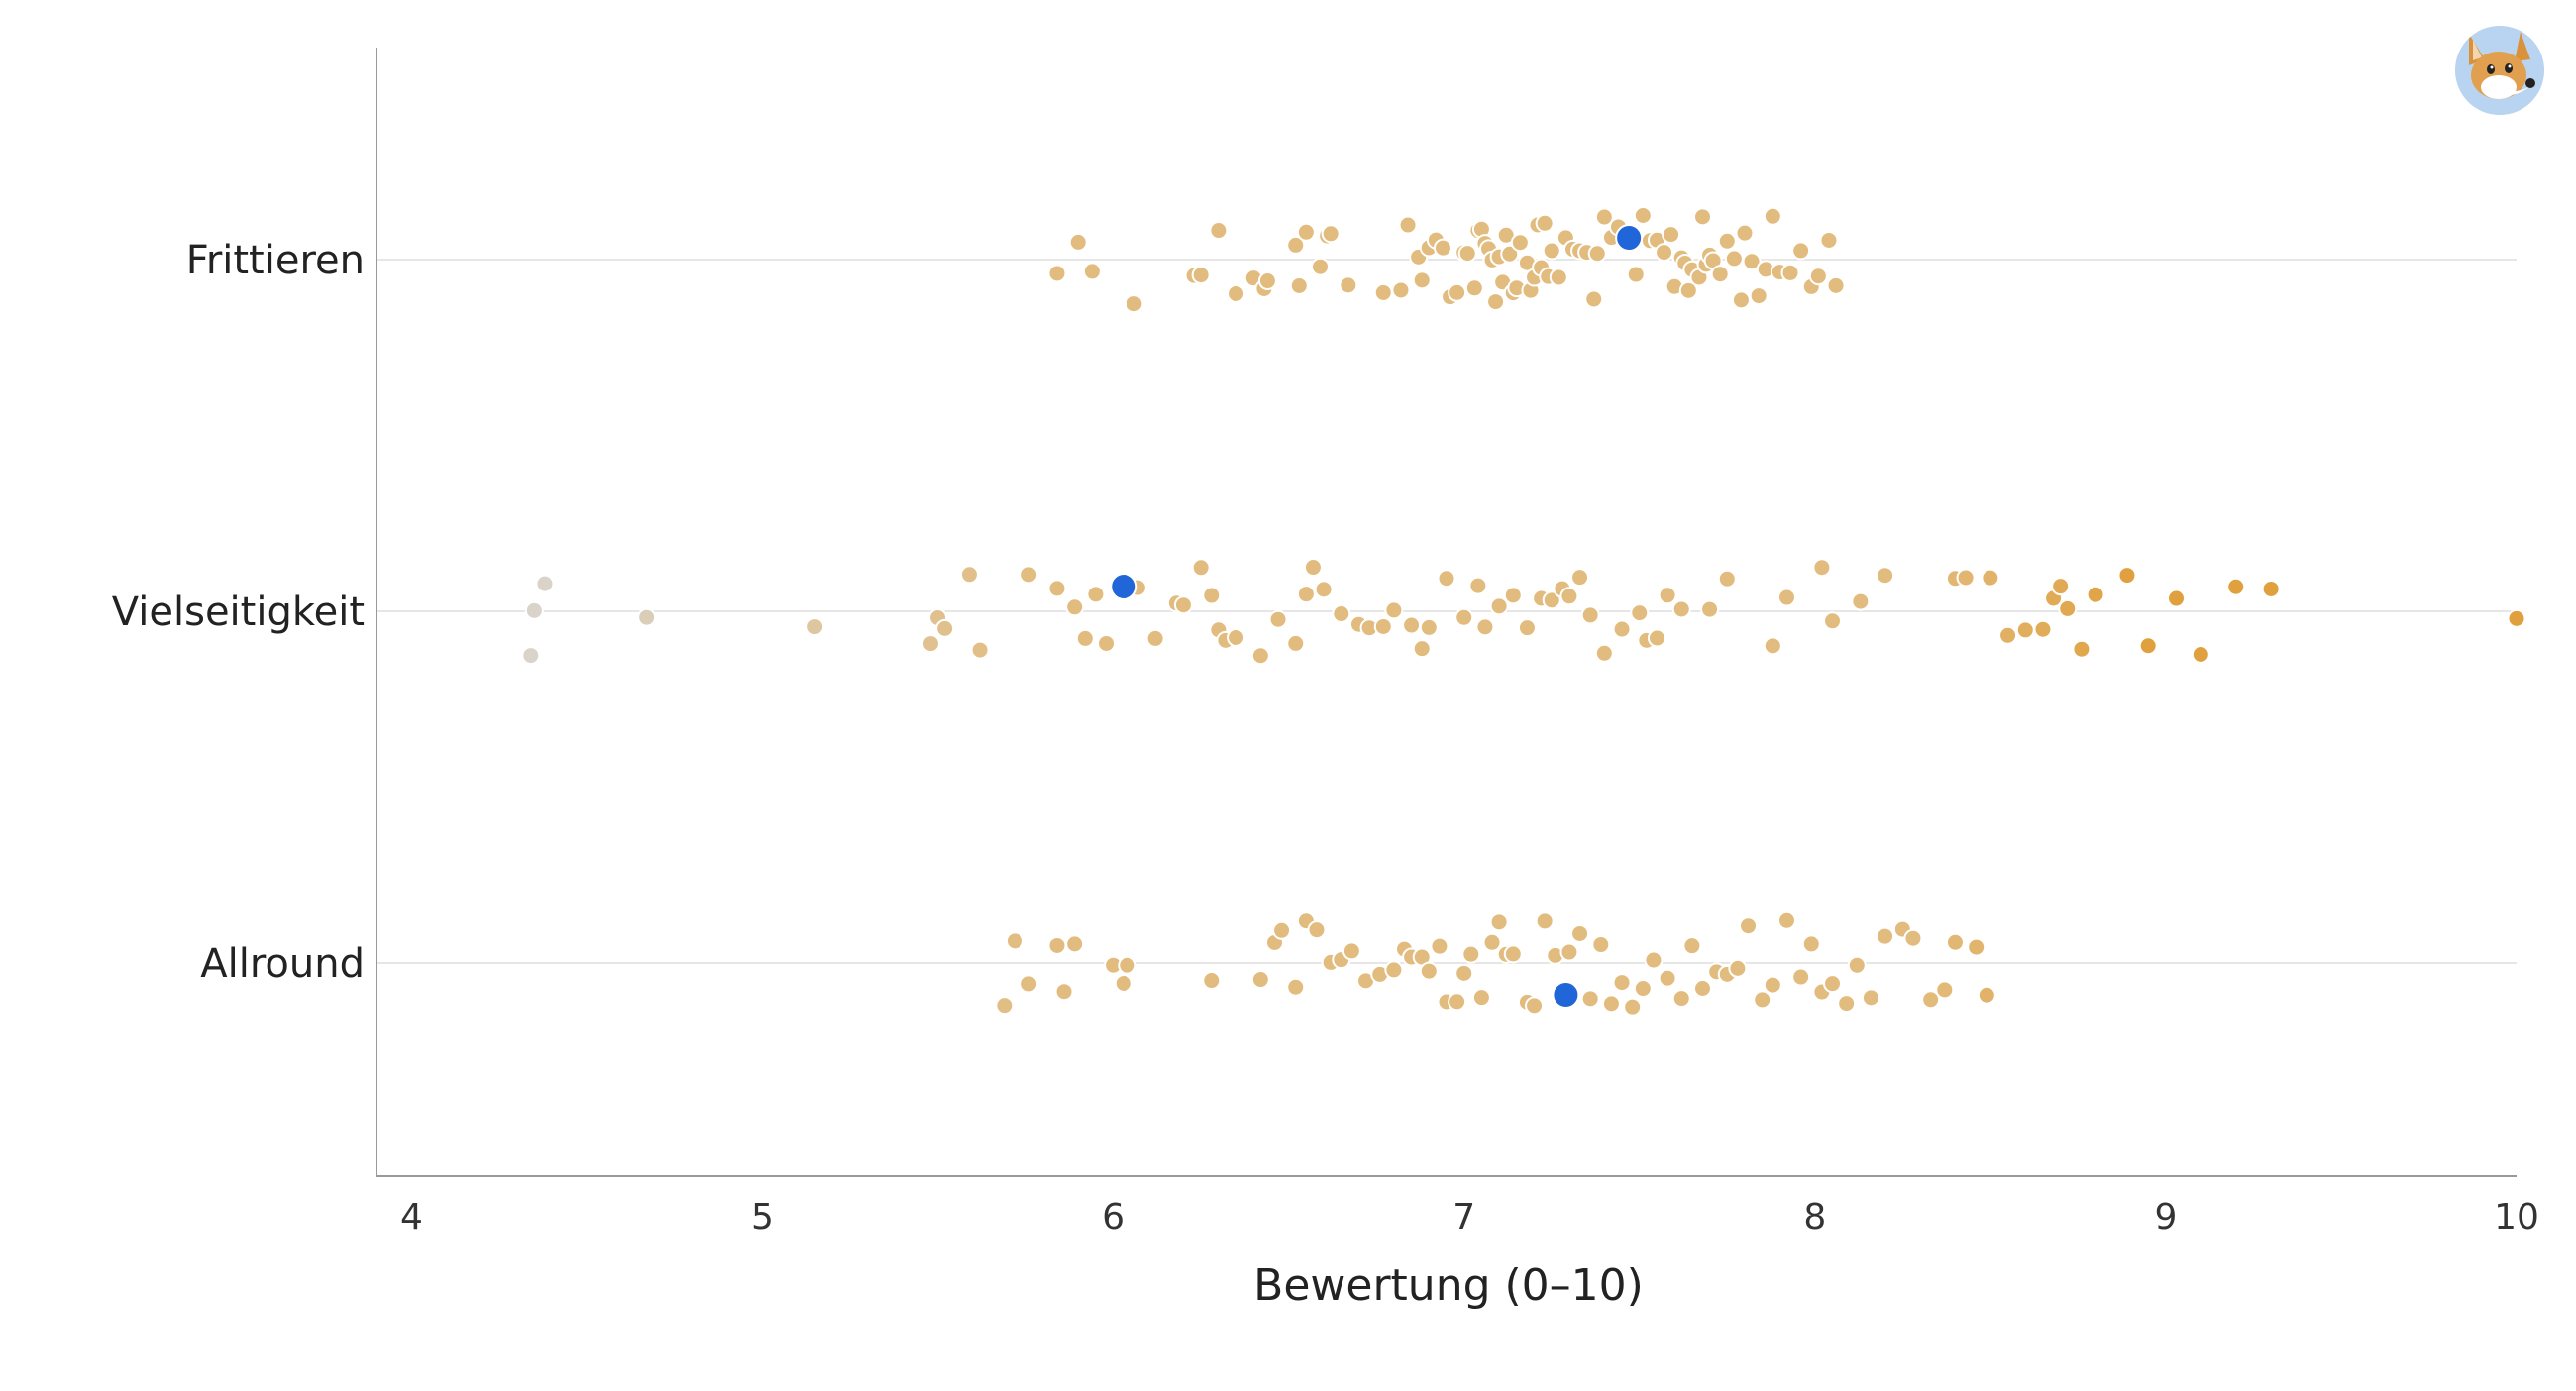 This screenshot has width=2576, height=1391. What do you see at coordinates (1630, 238) in the screenshot?
I see `highlight-point` at bounding box center [1630, 238].